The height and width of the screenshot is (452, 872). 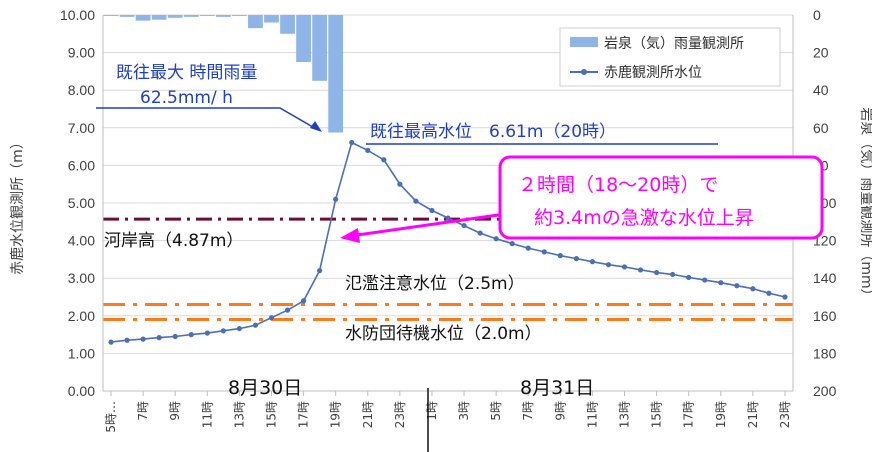 What do you see at coordinates (817, 15) in the screenshot?
I see `y-right-tick-label: 0` at bounding box center [817, 15].